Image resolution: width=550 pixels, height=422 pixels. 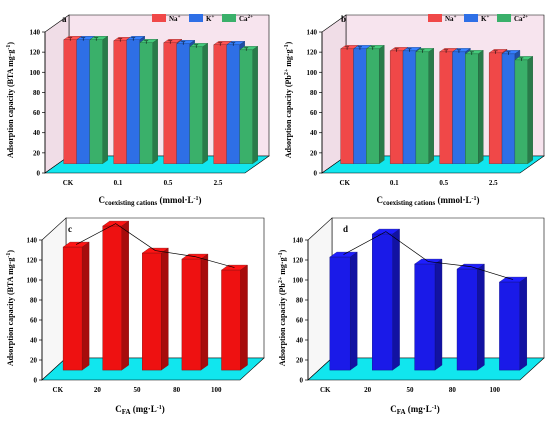 I want to click on panel-a-label: a, so click(x=64, y=19).